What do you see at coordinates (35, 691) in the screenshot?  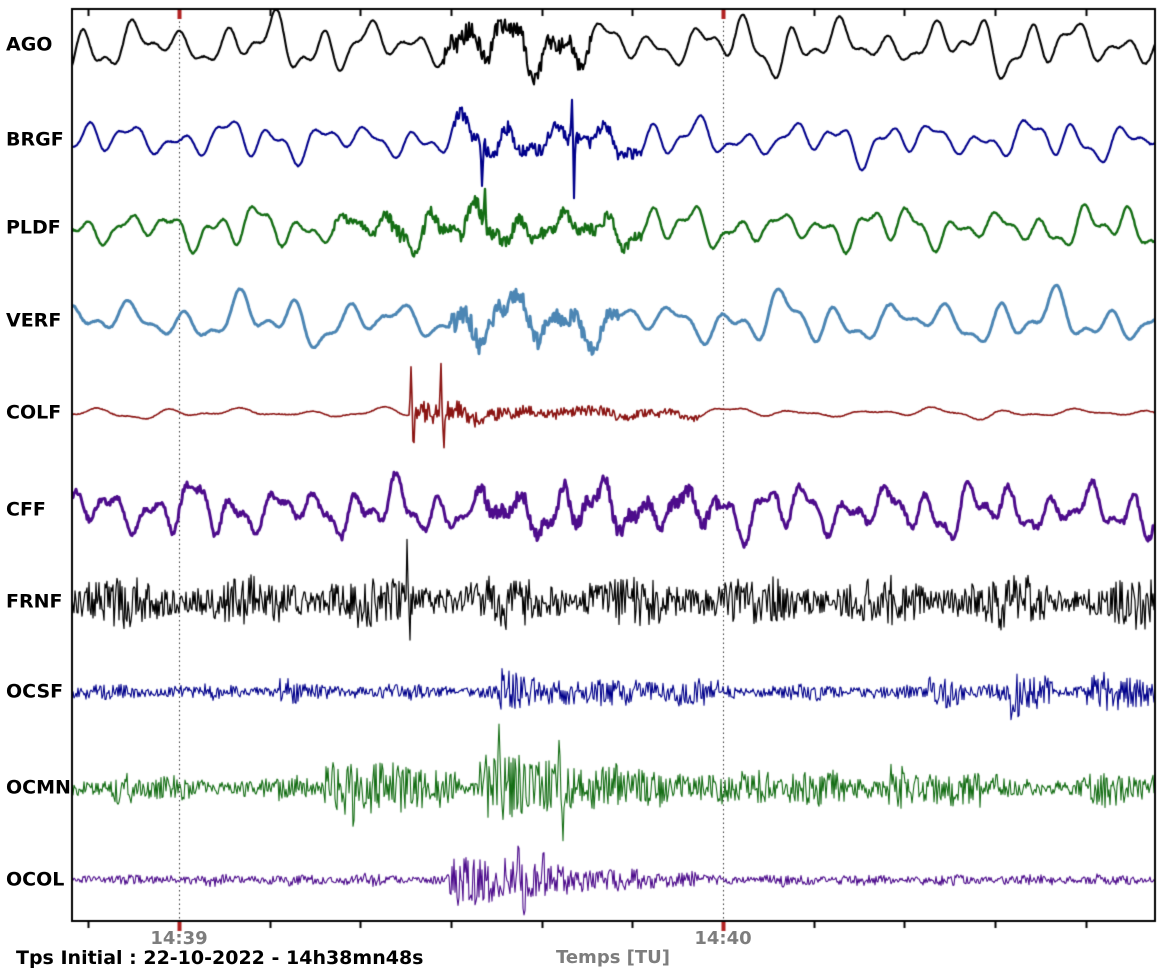 I see `station-label-ocsf: OCSF` at bounding box center [35, 691].